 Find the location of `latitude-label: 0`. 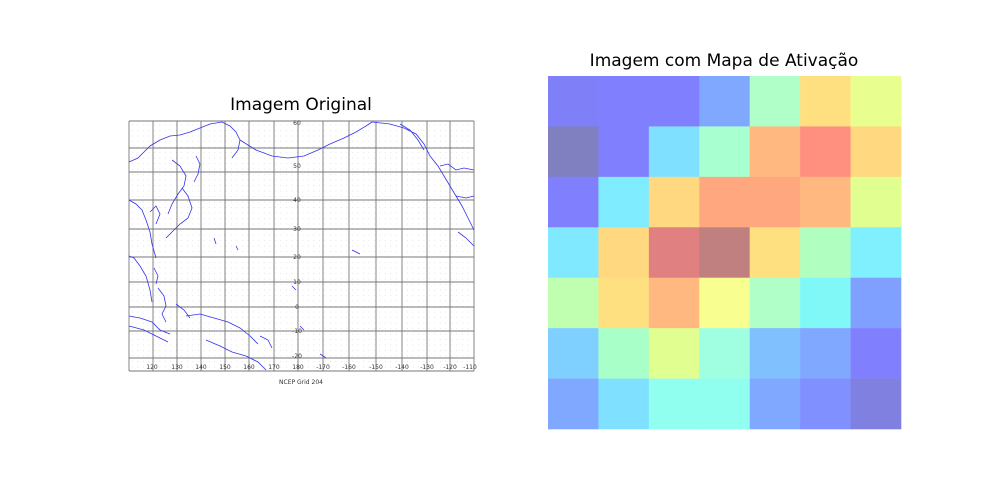

latitude-label: 0 is located at coordinates (297, 307).